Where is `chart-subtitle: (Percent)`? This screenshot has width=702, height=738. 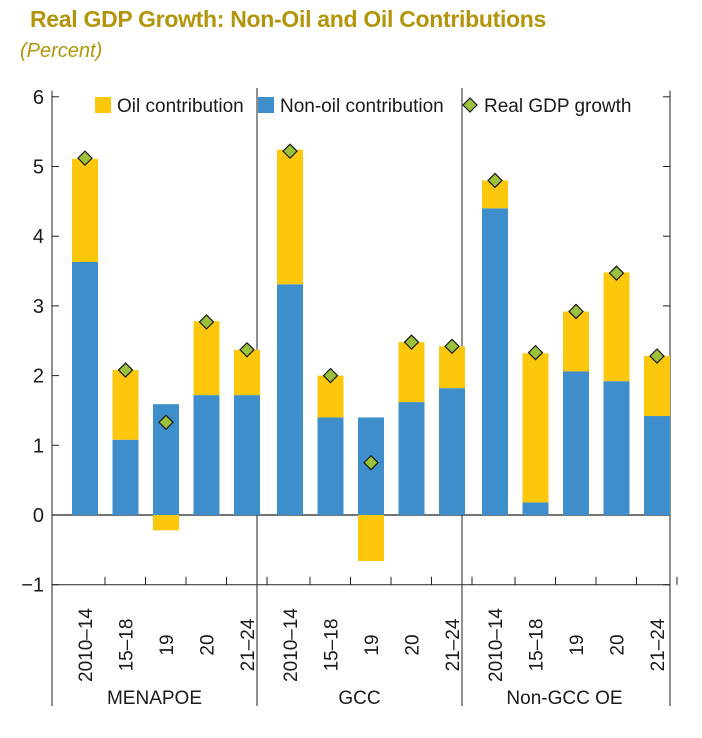
chart-subtitle: (Percent) is located at coordinates (61, 51).